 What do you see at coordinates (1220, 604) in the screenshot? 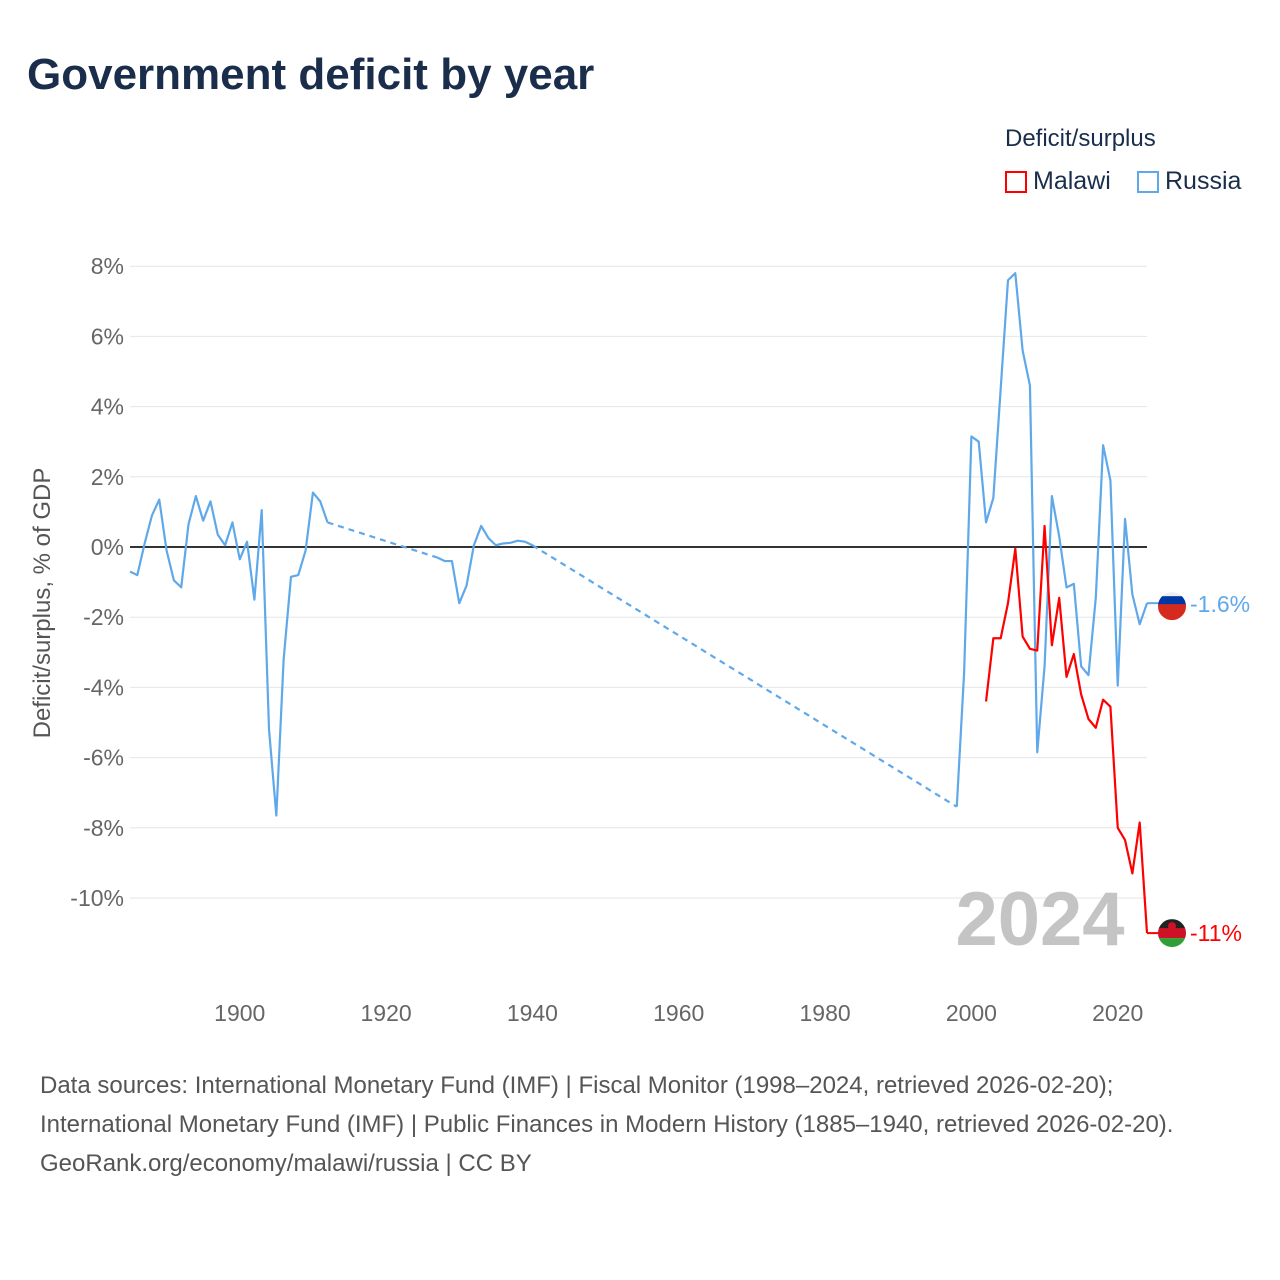
I see `russia-end-label: -1.6%` at bounding box center [1220, 604].